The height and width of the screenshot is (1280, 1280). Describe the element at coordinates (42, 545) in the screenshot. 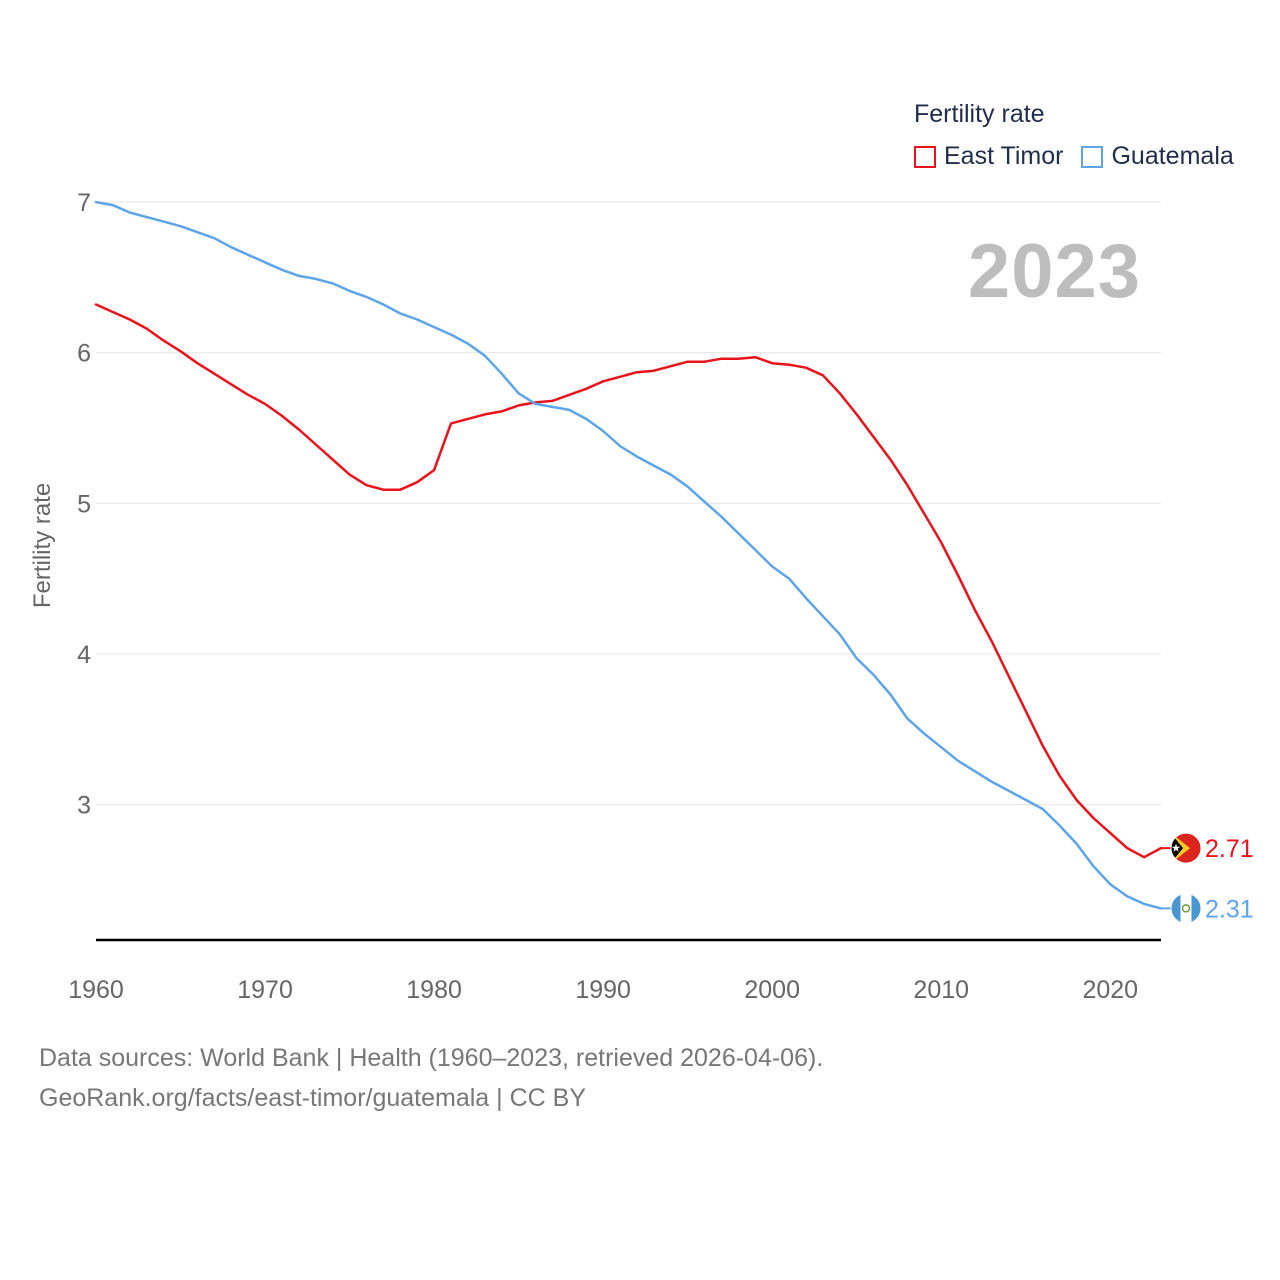

I see `y-axis-title: Fertility rate` at that location.